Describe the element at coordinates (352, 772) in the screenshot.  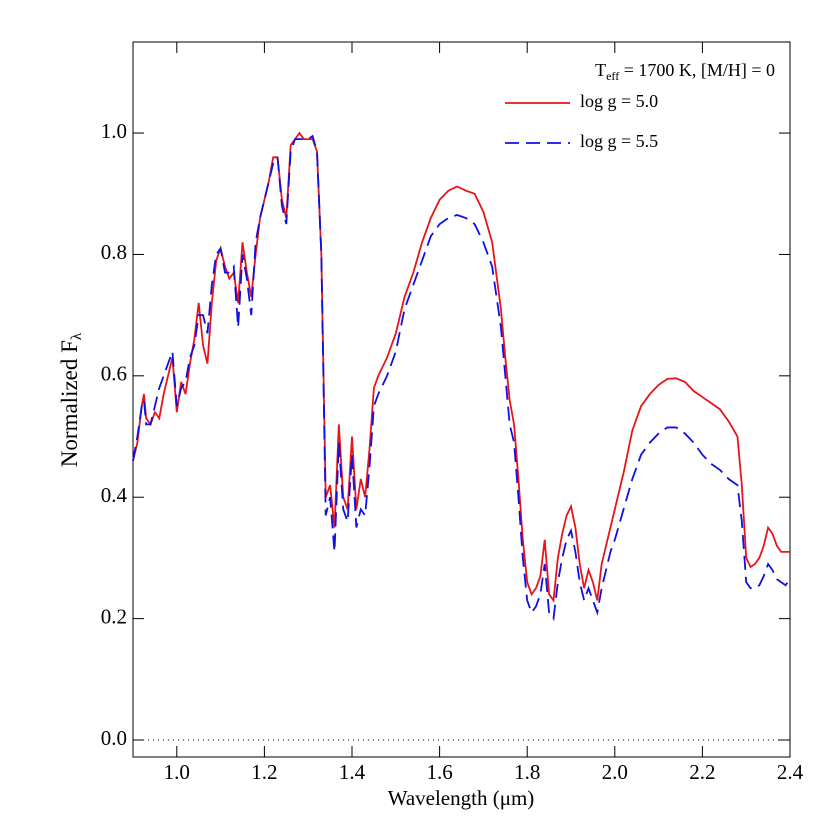
I see `x-tick-label: 1.4` at that location.